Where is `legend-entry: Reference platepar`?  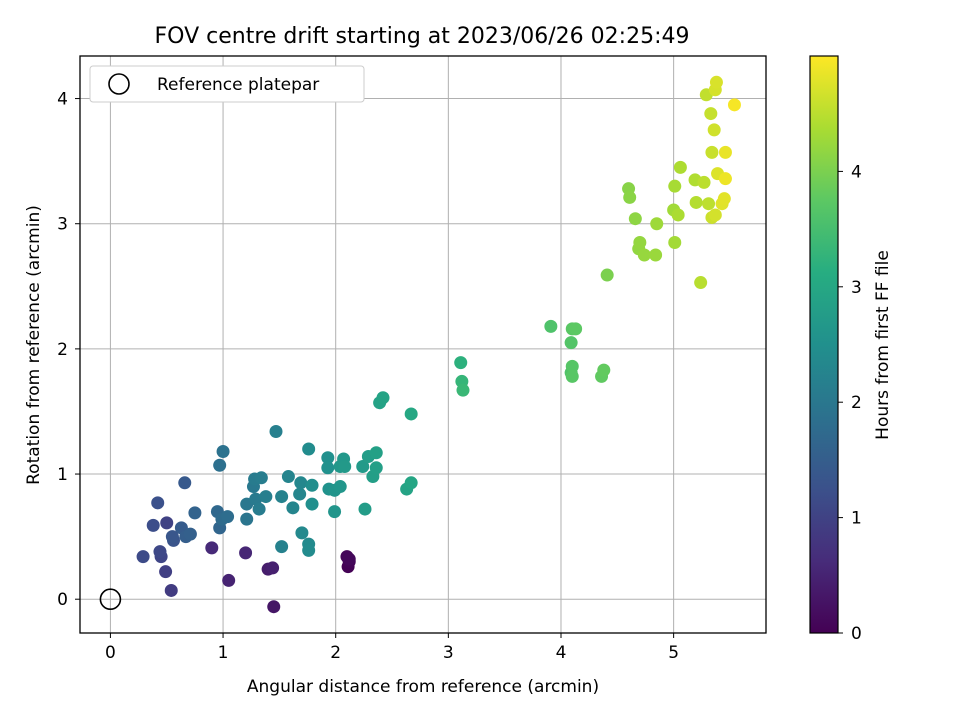 legend-entry: Reference platepar is located at coordinates (238, 85).